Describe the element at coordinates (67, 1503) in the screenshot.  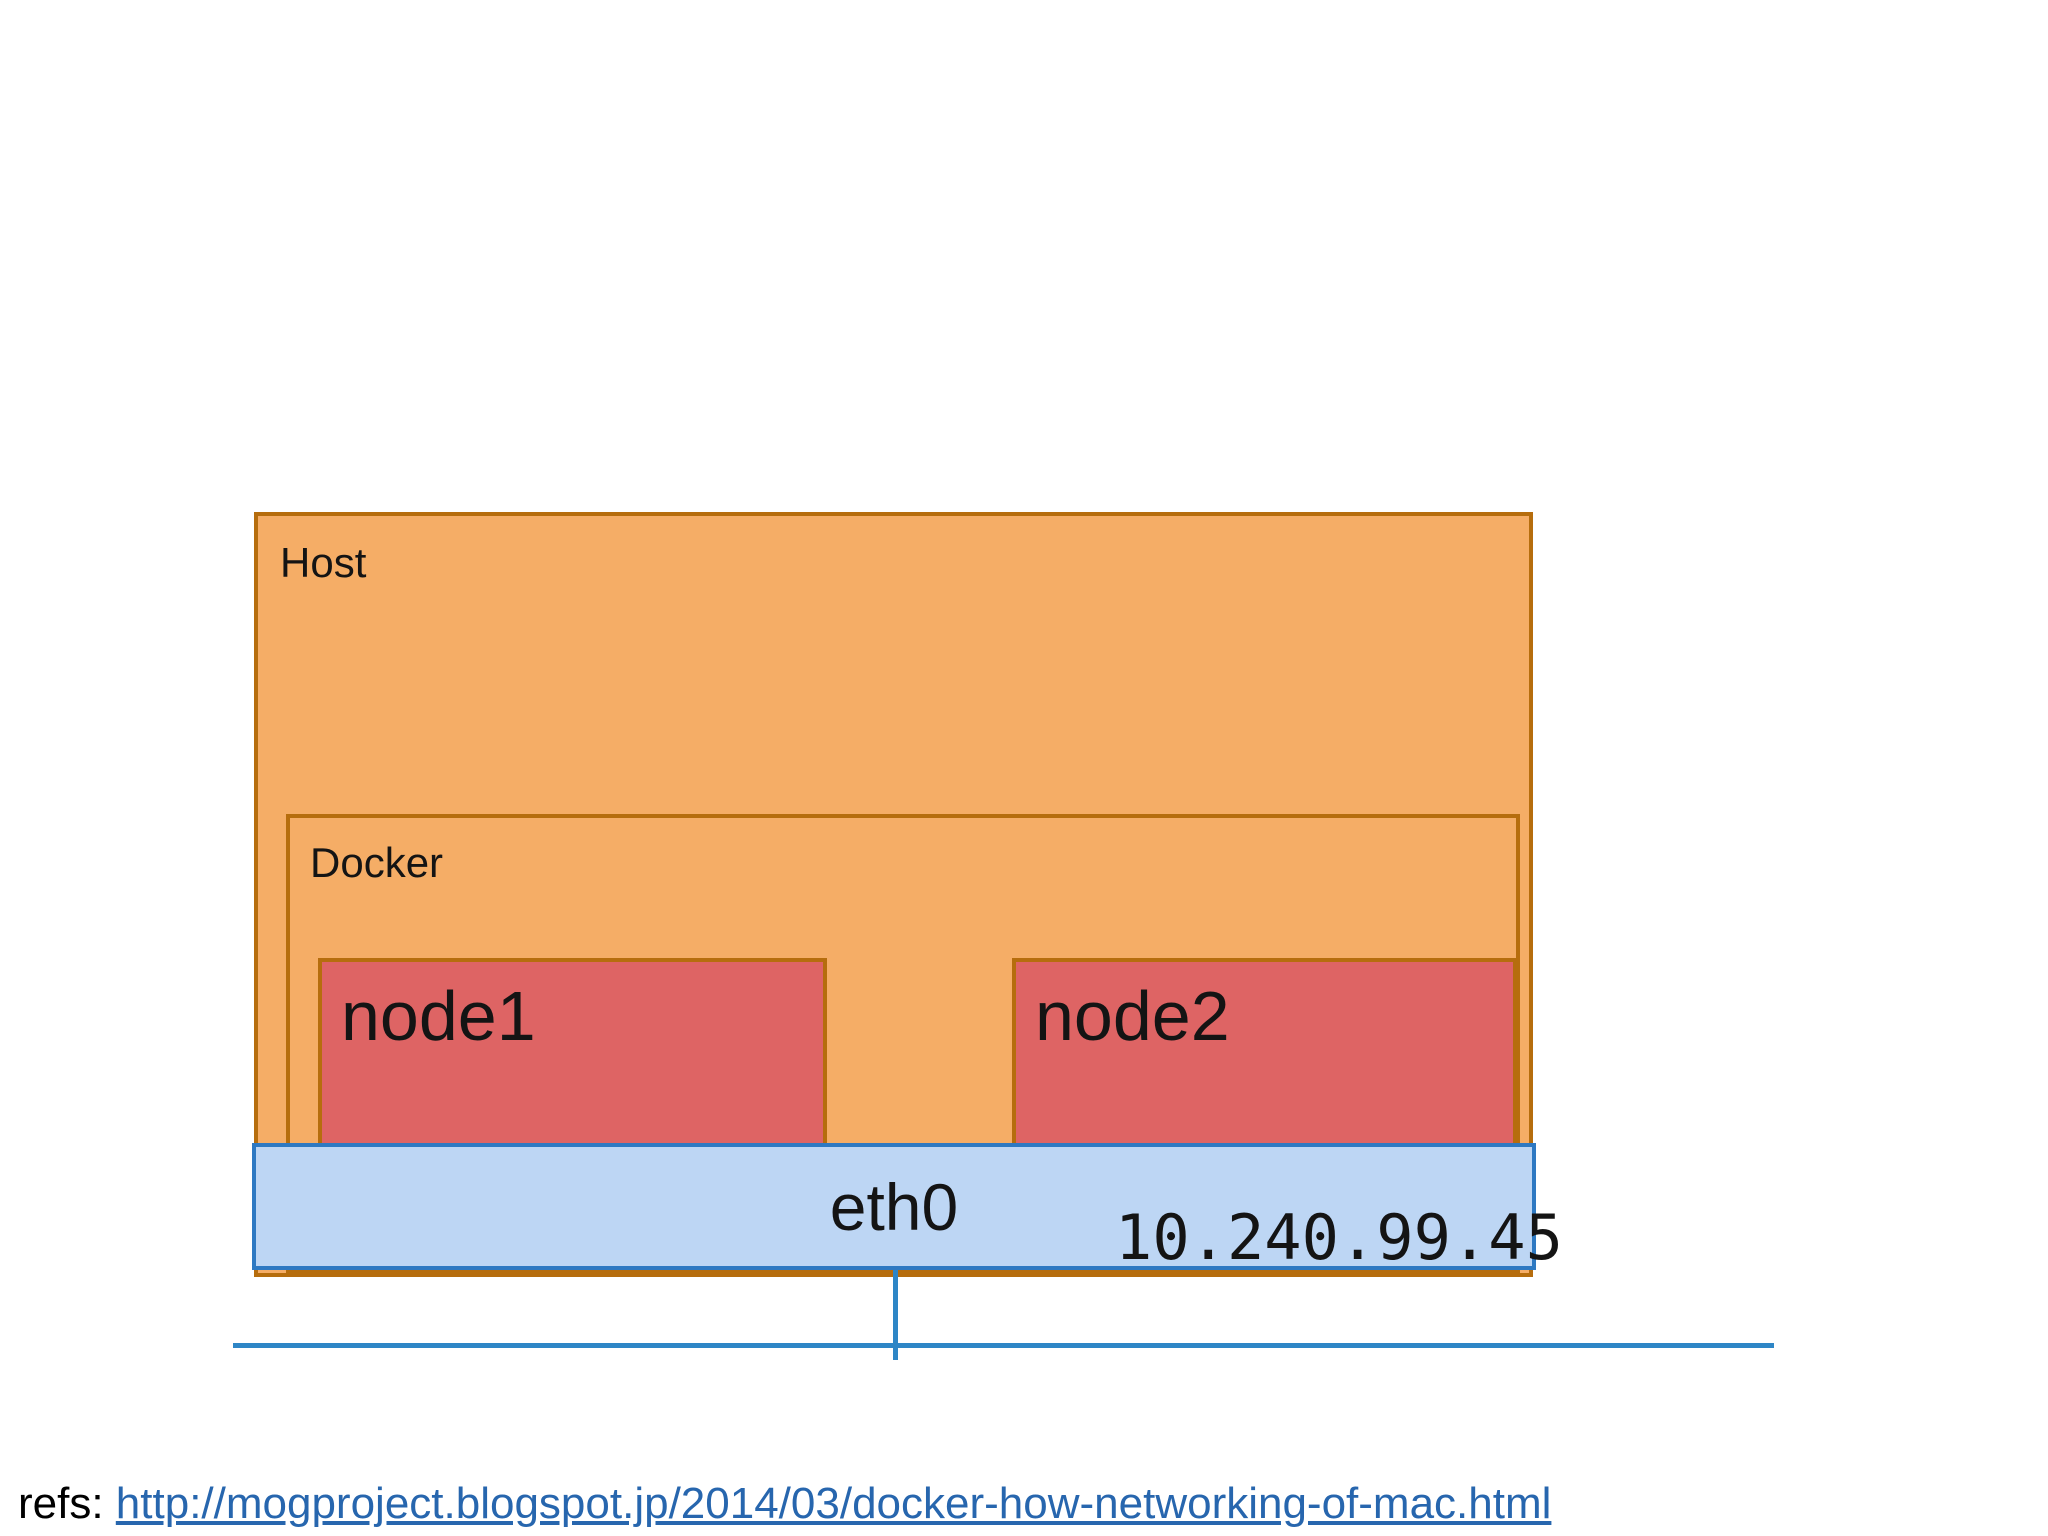
I see `refs-prefix: refs:` at that location.